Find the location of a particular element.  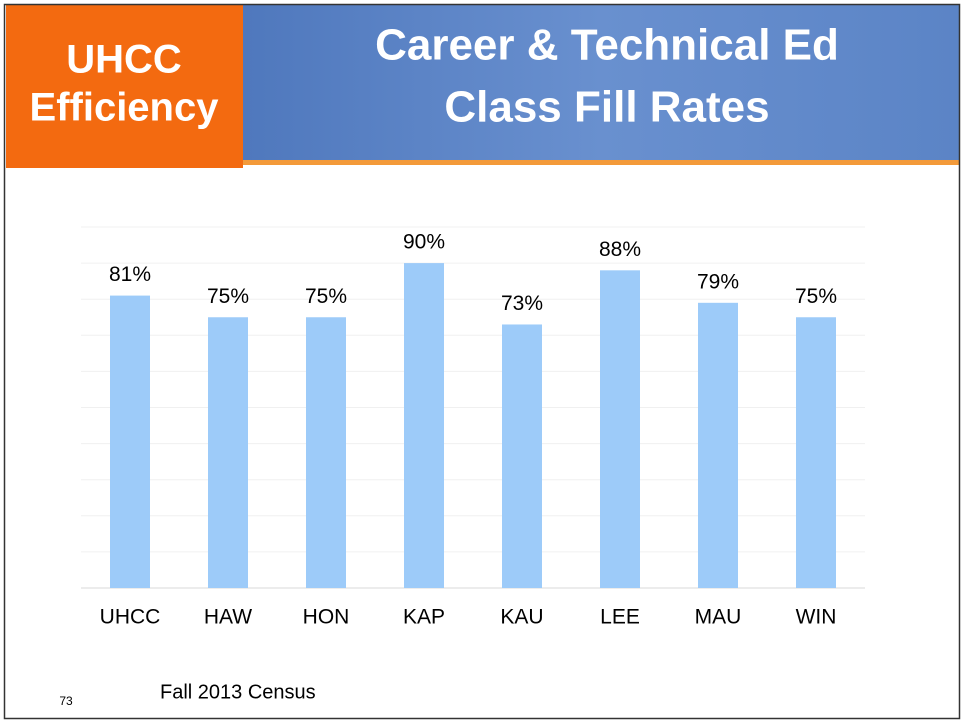

badge-box is located at coordinates (124, 86).